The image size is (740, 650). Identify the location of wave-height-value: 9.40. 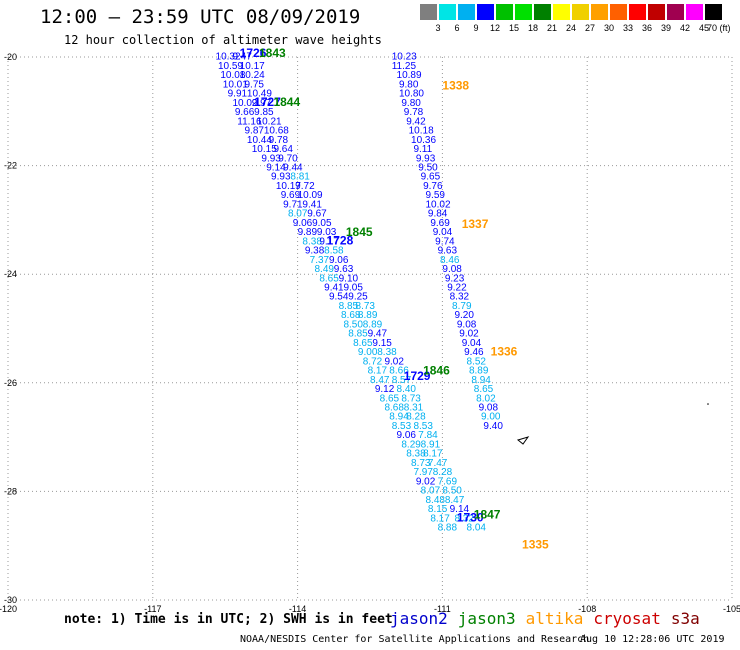
(493, 426).